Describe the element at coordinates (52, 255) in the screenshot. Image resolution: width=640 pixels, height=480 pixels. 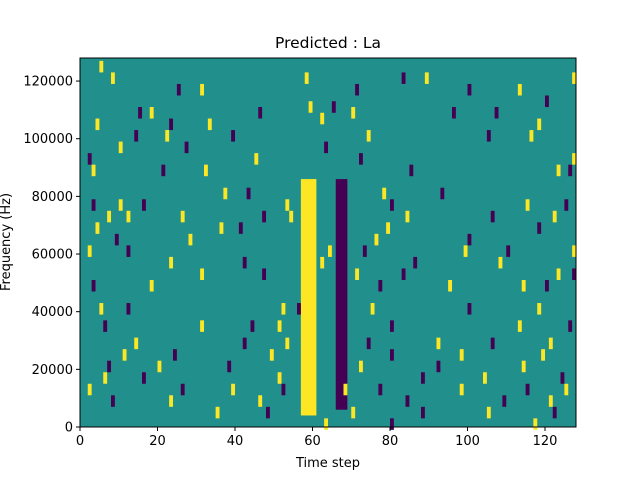
I see `y-tick-label: 60000` at that location.